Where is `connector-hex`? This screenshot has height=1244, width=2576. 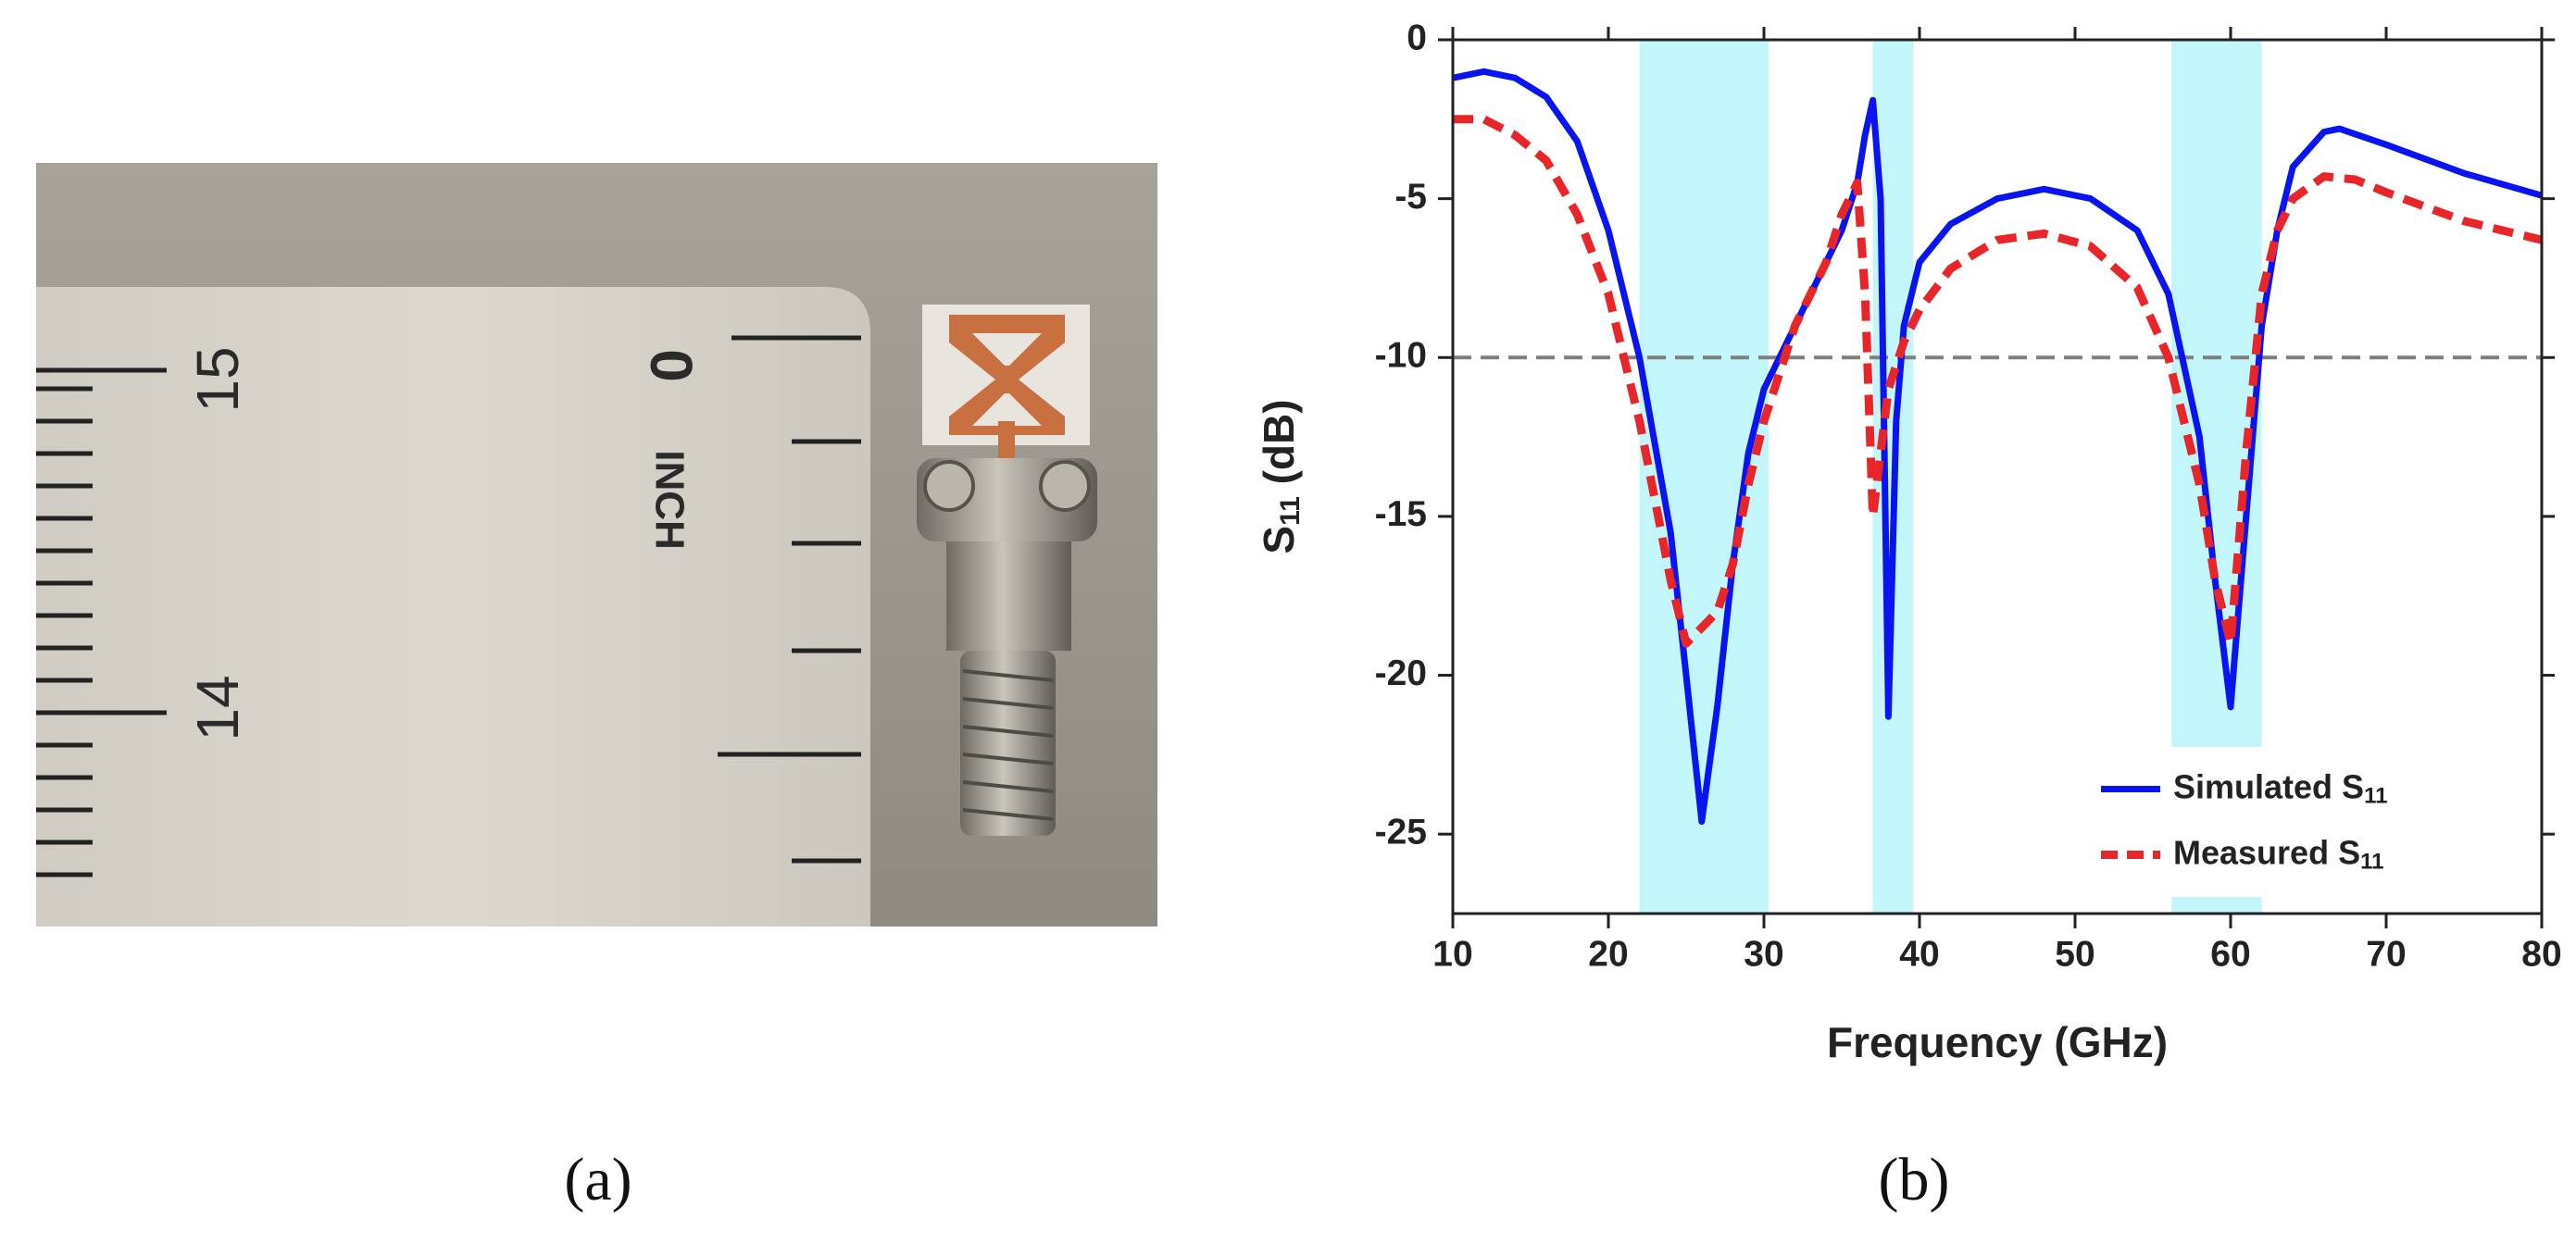
connector-hex is located at coordinates (1008, 596).